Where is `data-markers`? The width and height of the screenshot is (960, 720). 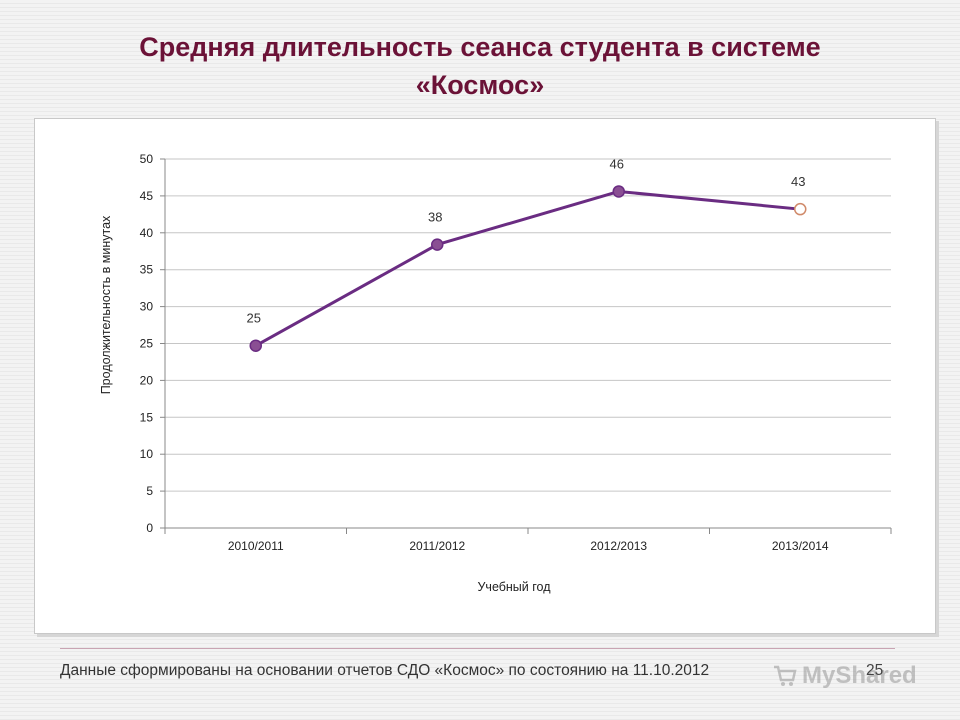 data-markers is located at coordinates (528, 268).